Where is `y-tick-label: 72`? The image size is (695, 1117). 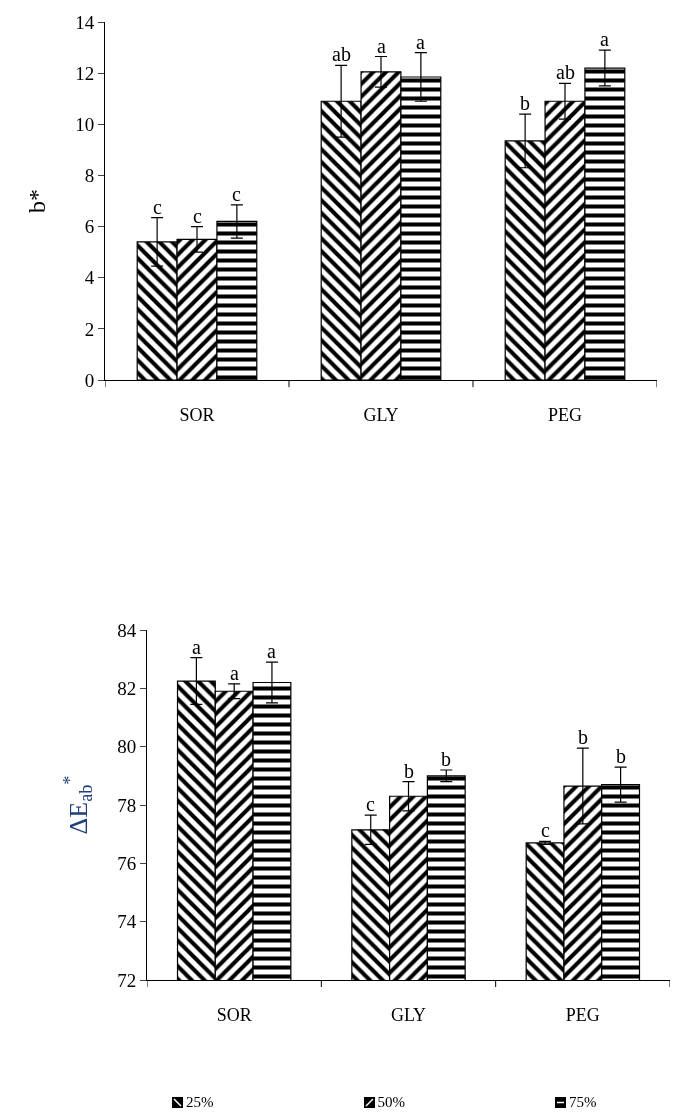
y-tick-label: 72 is located at coordinates (127, 980).